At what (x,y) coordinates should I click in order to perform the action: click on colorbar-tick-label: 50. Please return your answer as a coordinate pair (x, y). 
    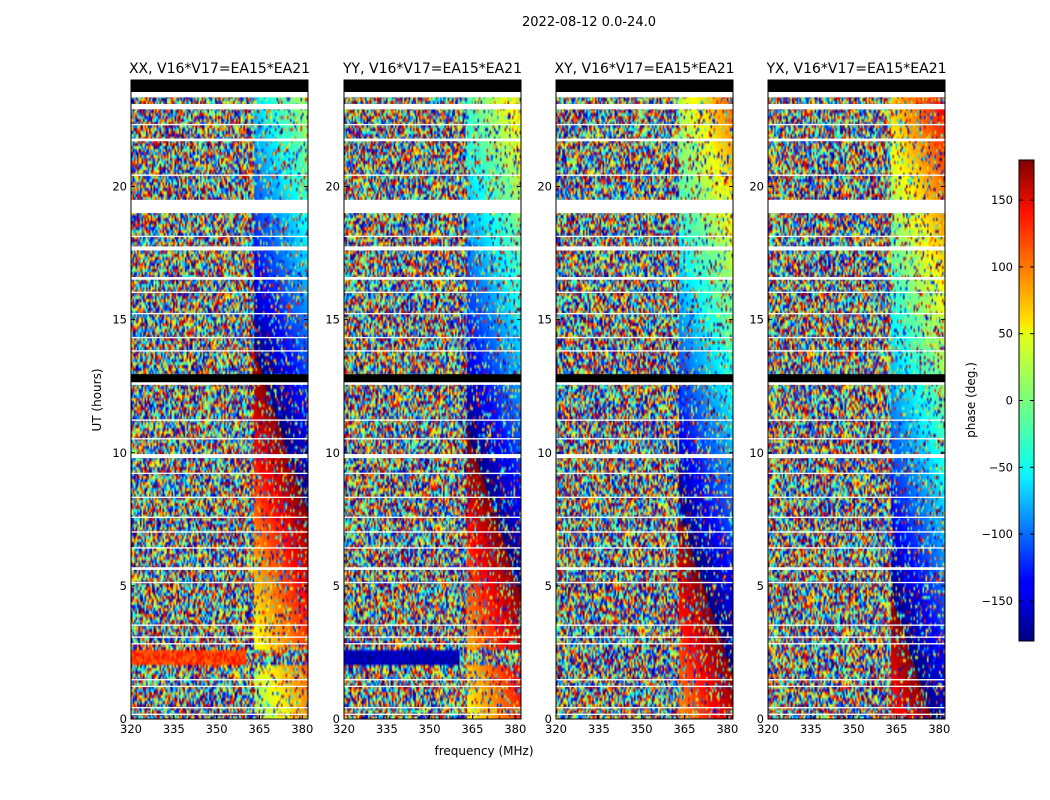
    Looking at the image, I should click on (1005, 334).